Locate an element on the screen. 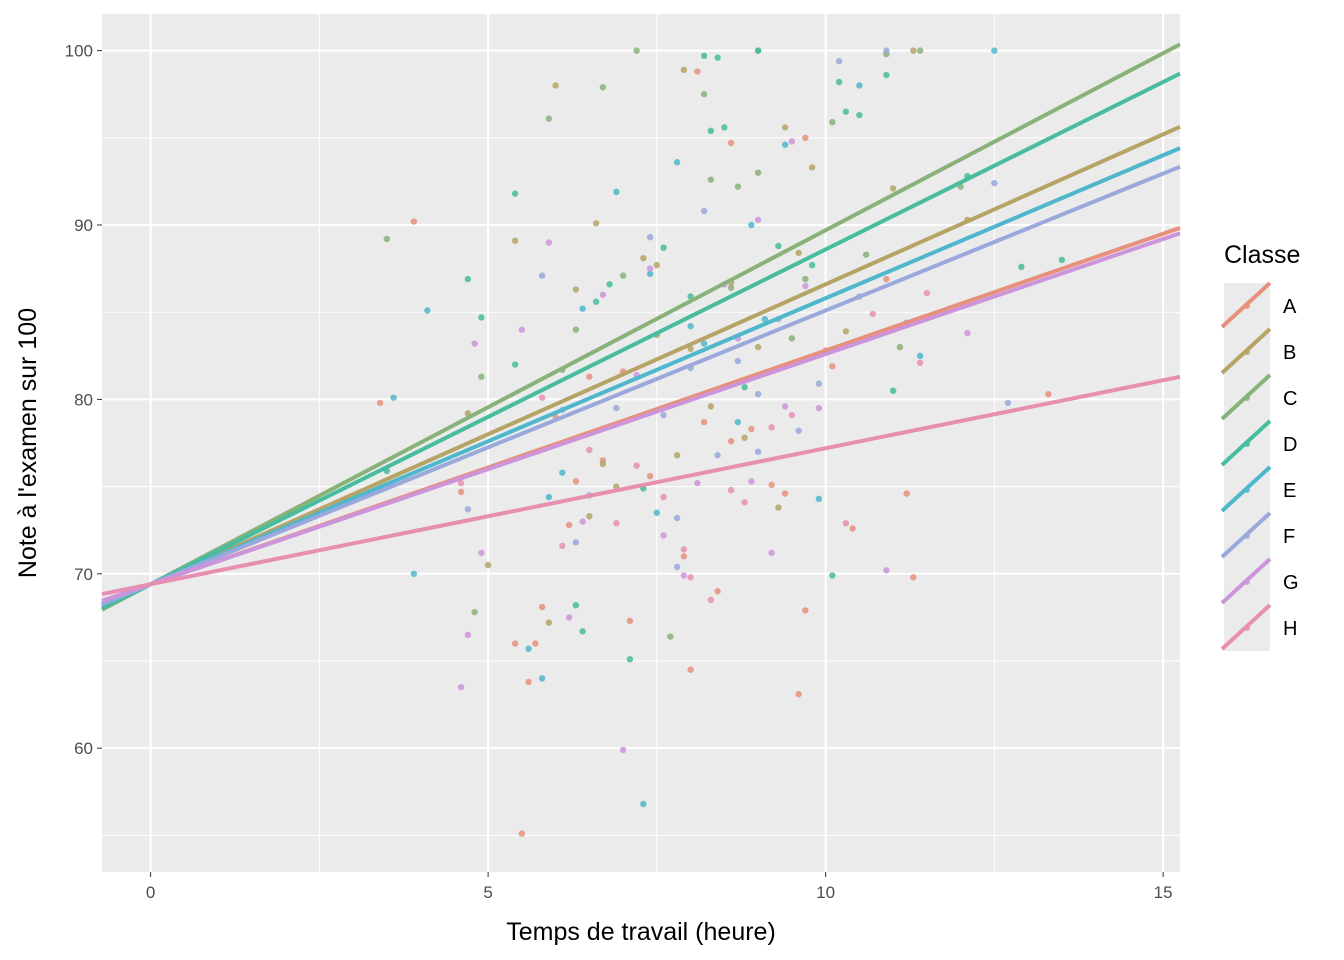 This screenshot has height=960, width=1344. y-tick-label: 60 is located at coordinates (83, 748).